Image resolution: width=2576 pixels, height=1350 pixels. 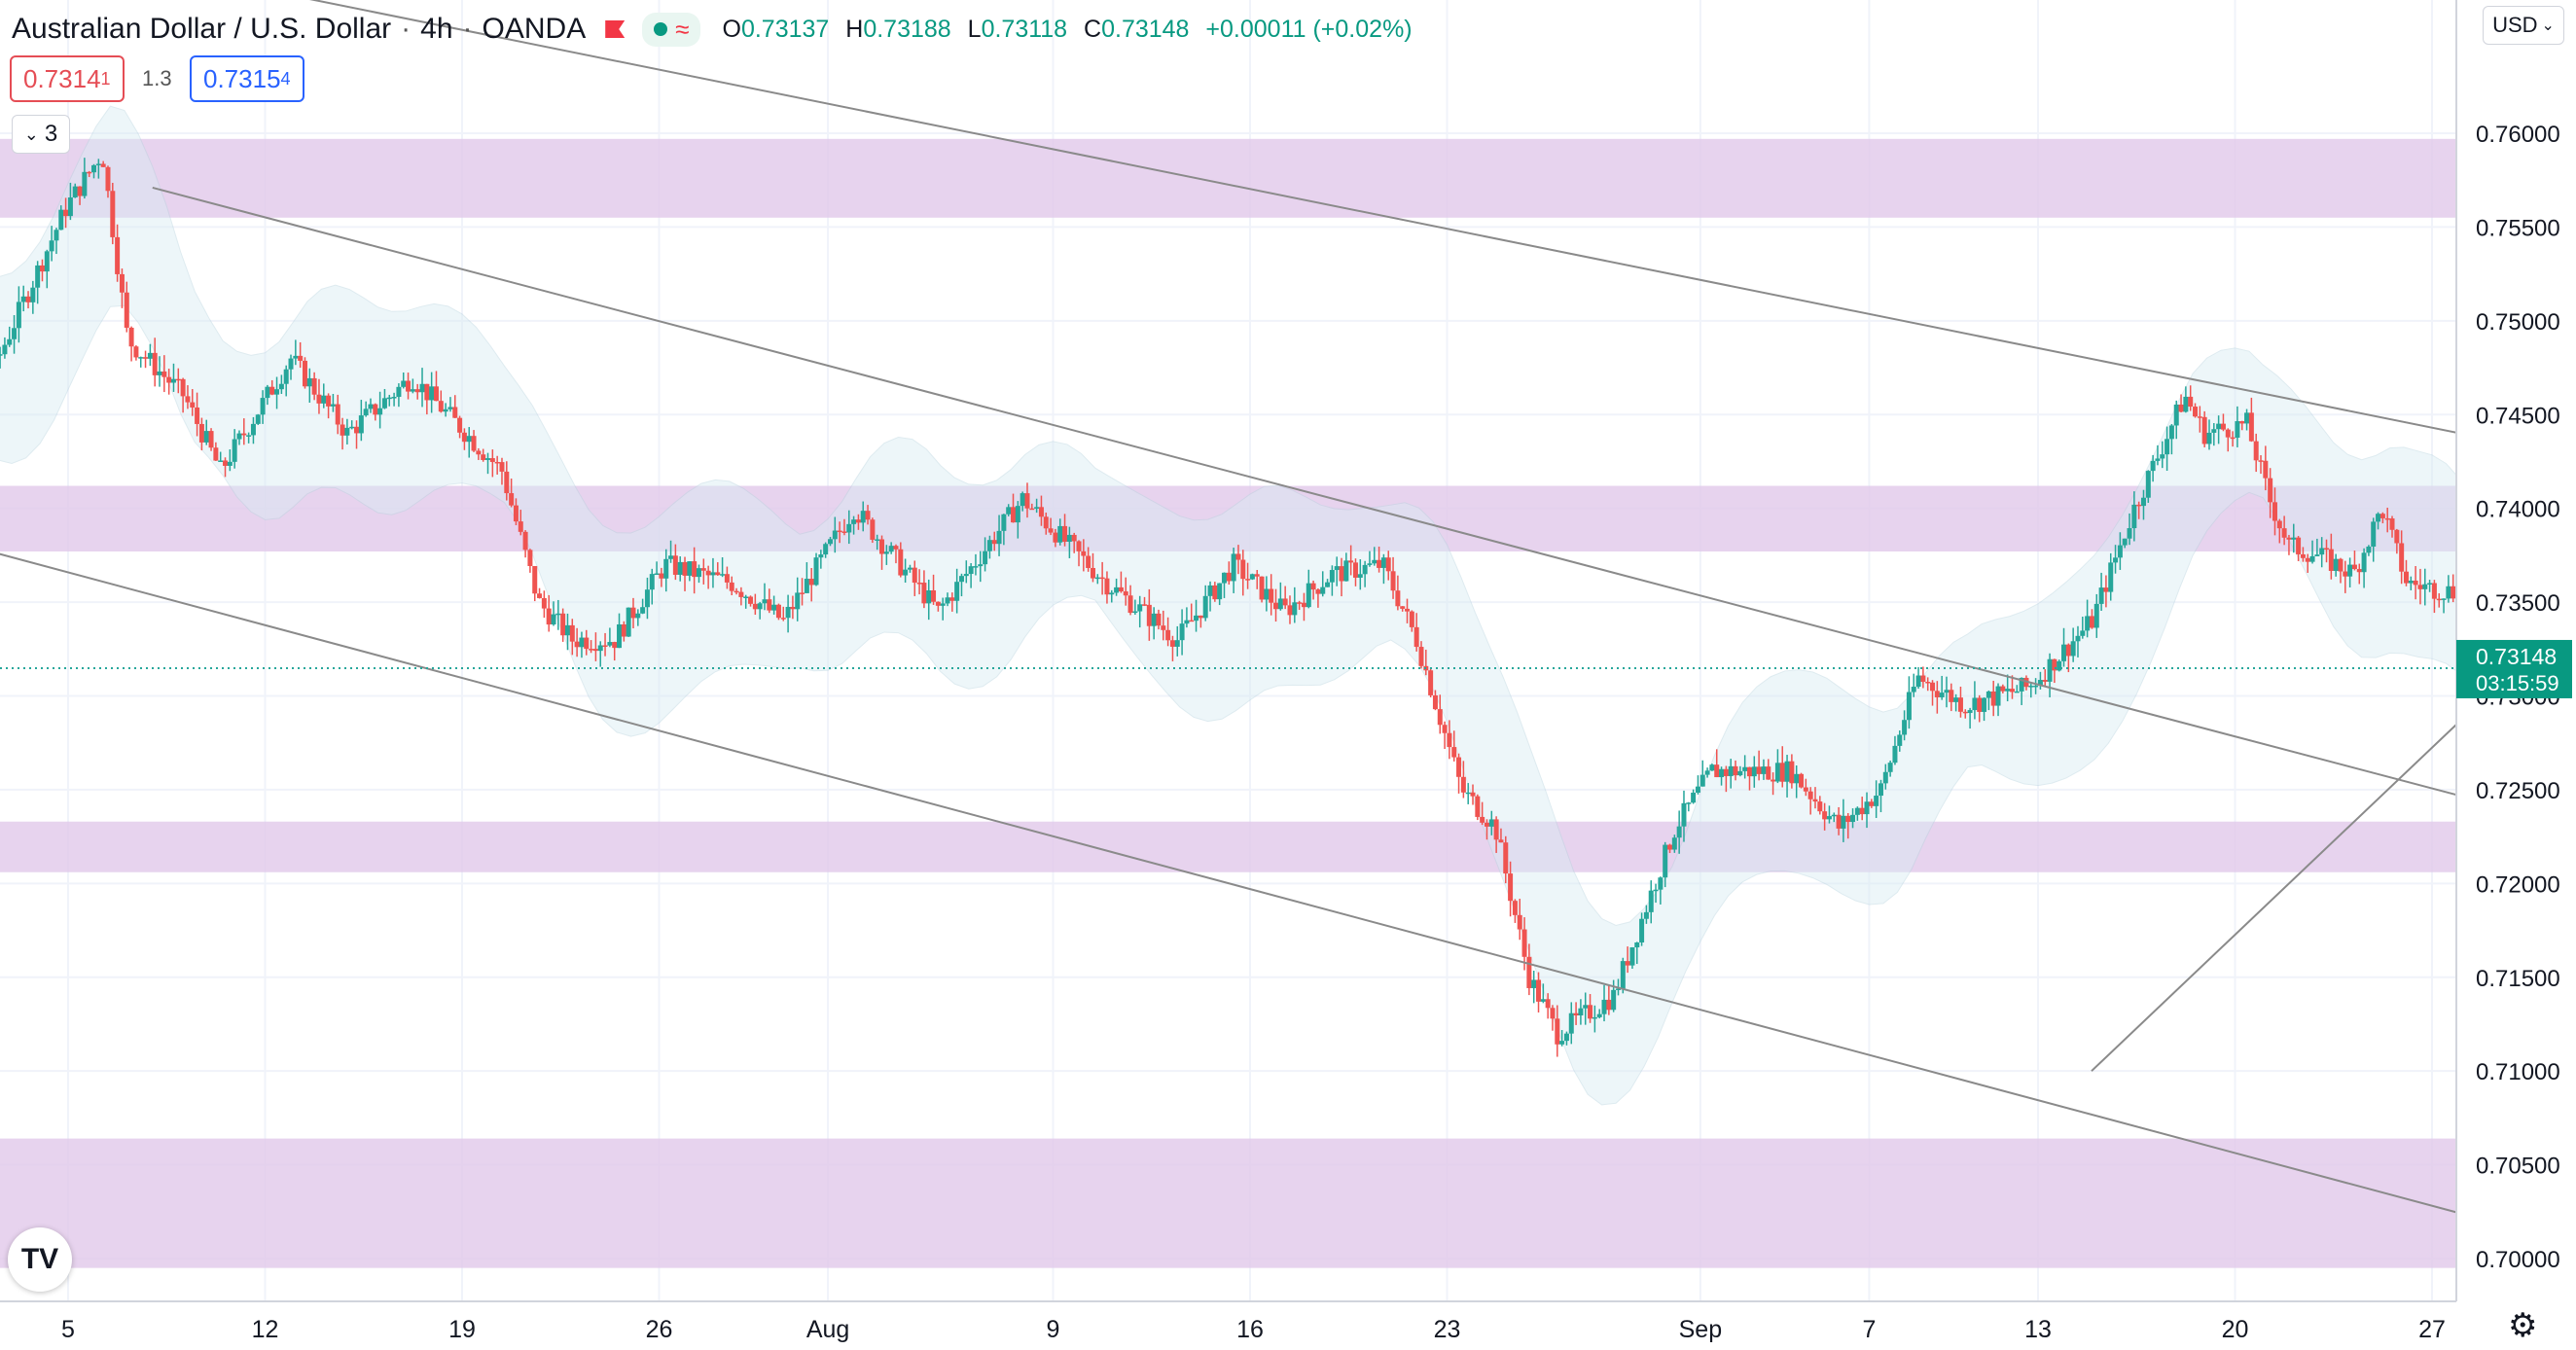 What do you see at coordinates (682, 29) in the screenshot?
I see `wave-icon: ≈` at bounding box center [682, 29].